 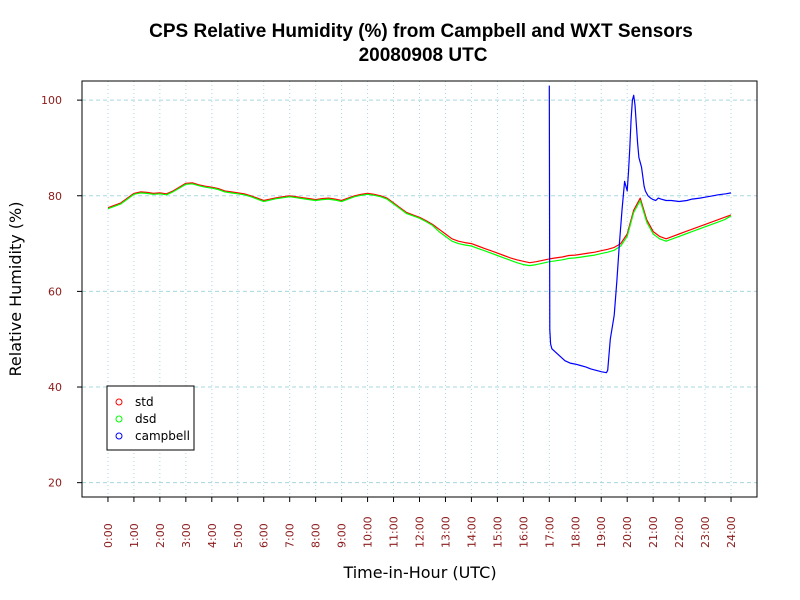 I want to click on x-tick-label: 19:00, so click(x=601, y=532).